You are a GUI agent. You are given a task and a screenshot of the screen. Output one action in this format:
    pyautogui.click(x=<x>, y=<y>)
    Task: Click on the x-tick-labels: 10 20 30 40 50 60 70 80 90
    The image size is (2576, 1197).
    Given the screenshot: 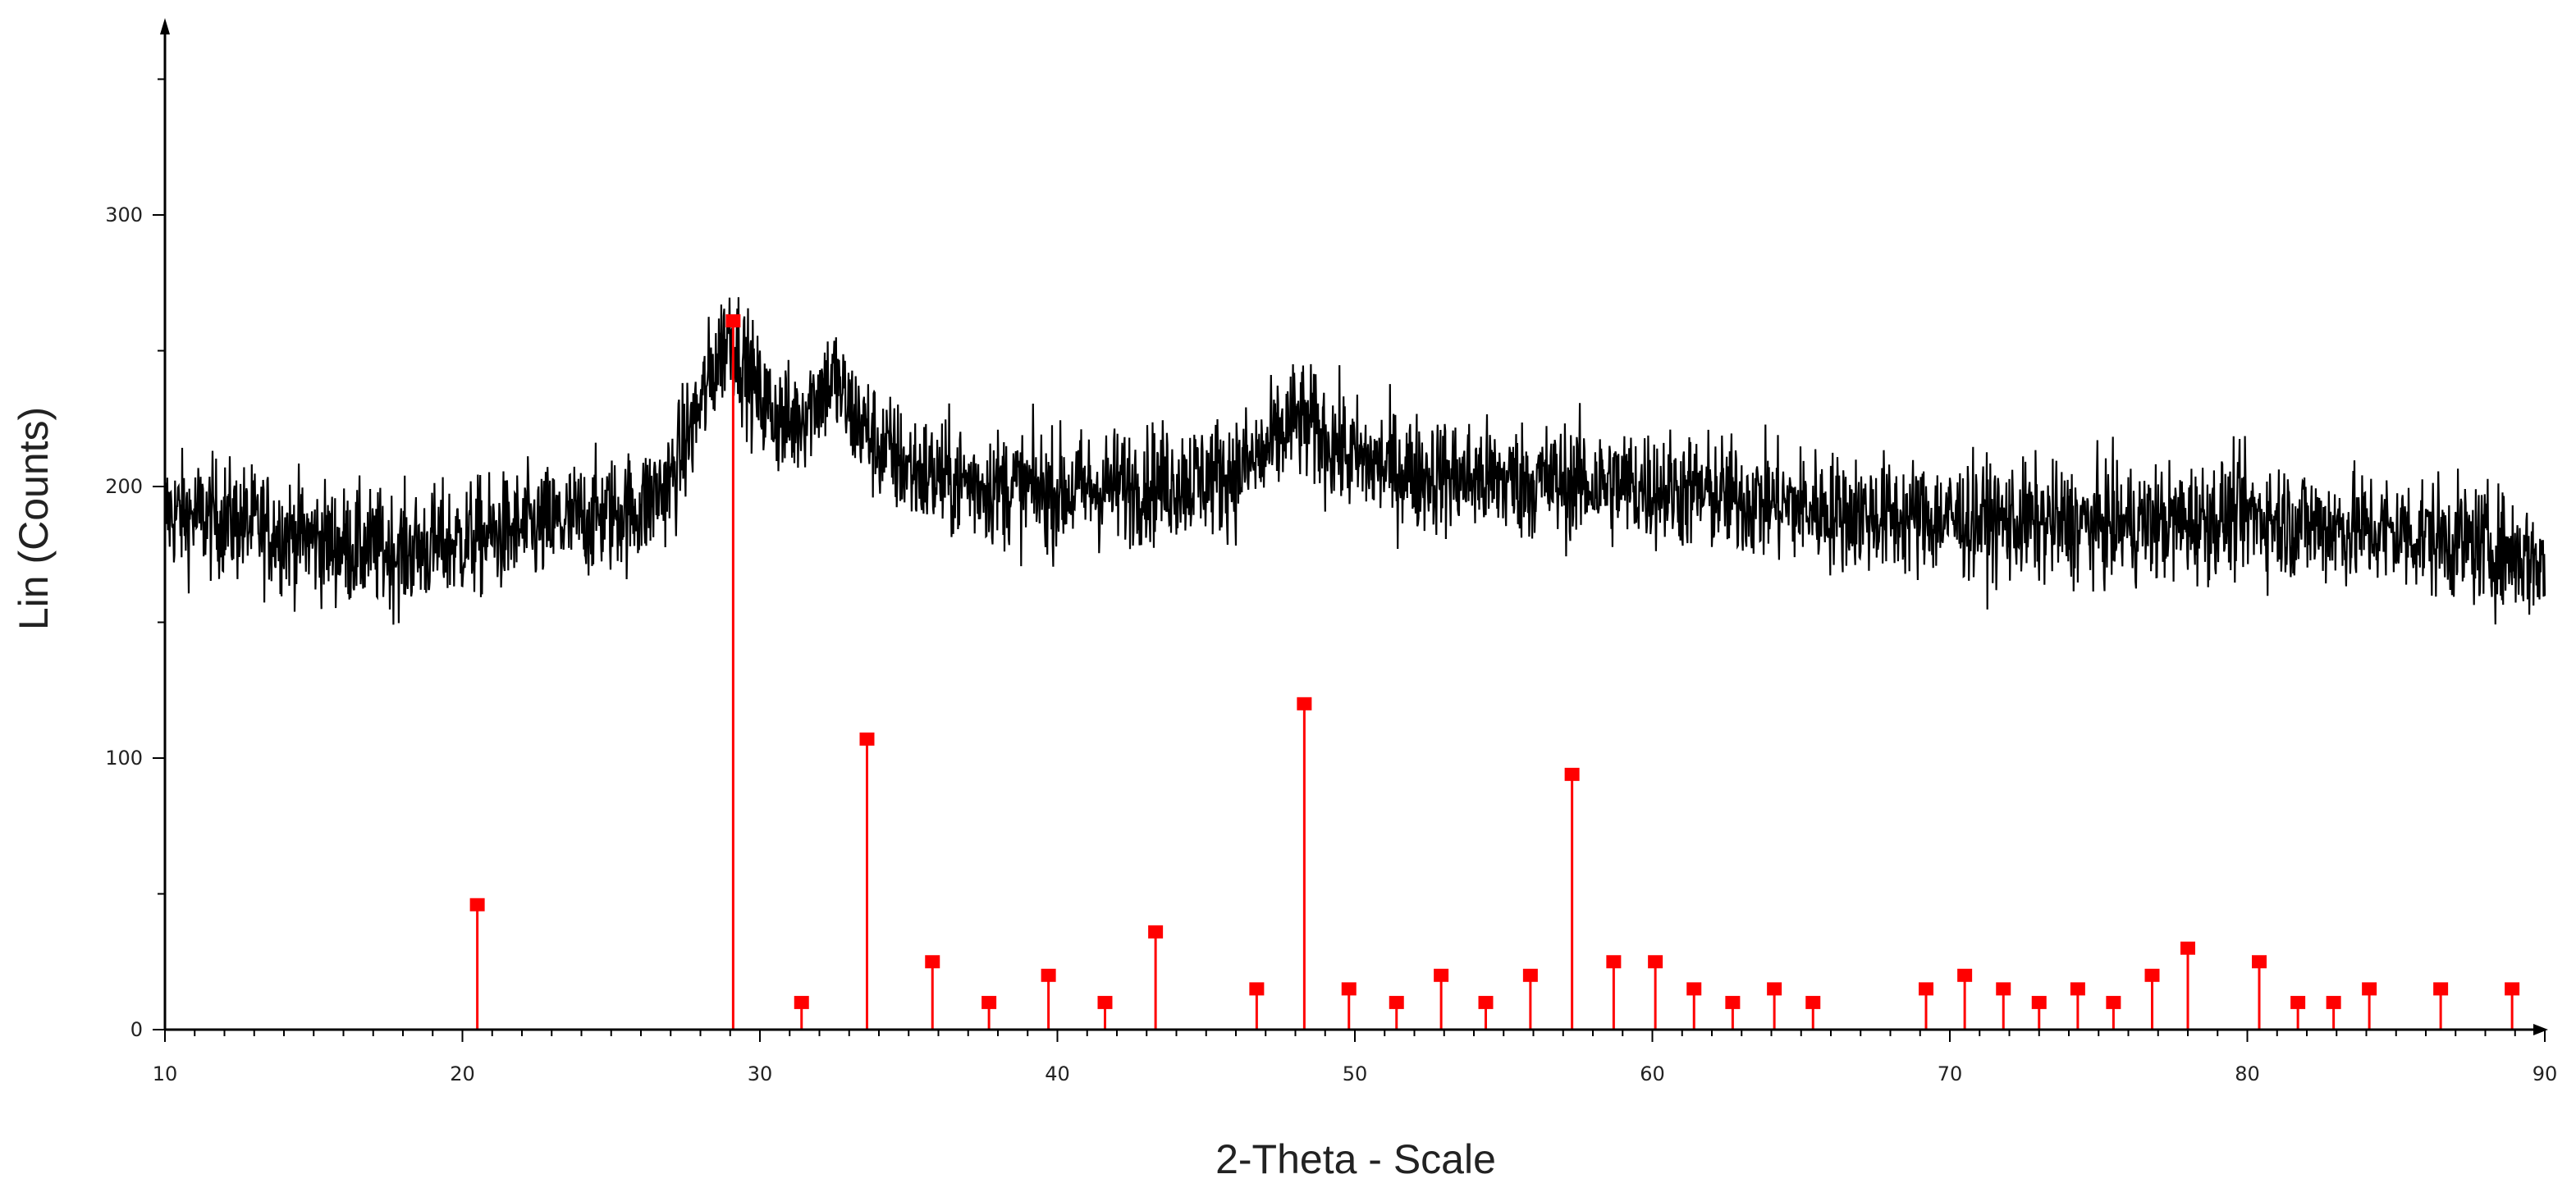 What is the action you would take?
    pyautogui.click(x=1355, y=1073)
    